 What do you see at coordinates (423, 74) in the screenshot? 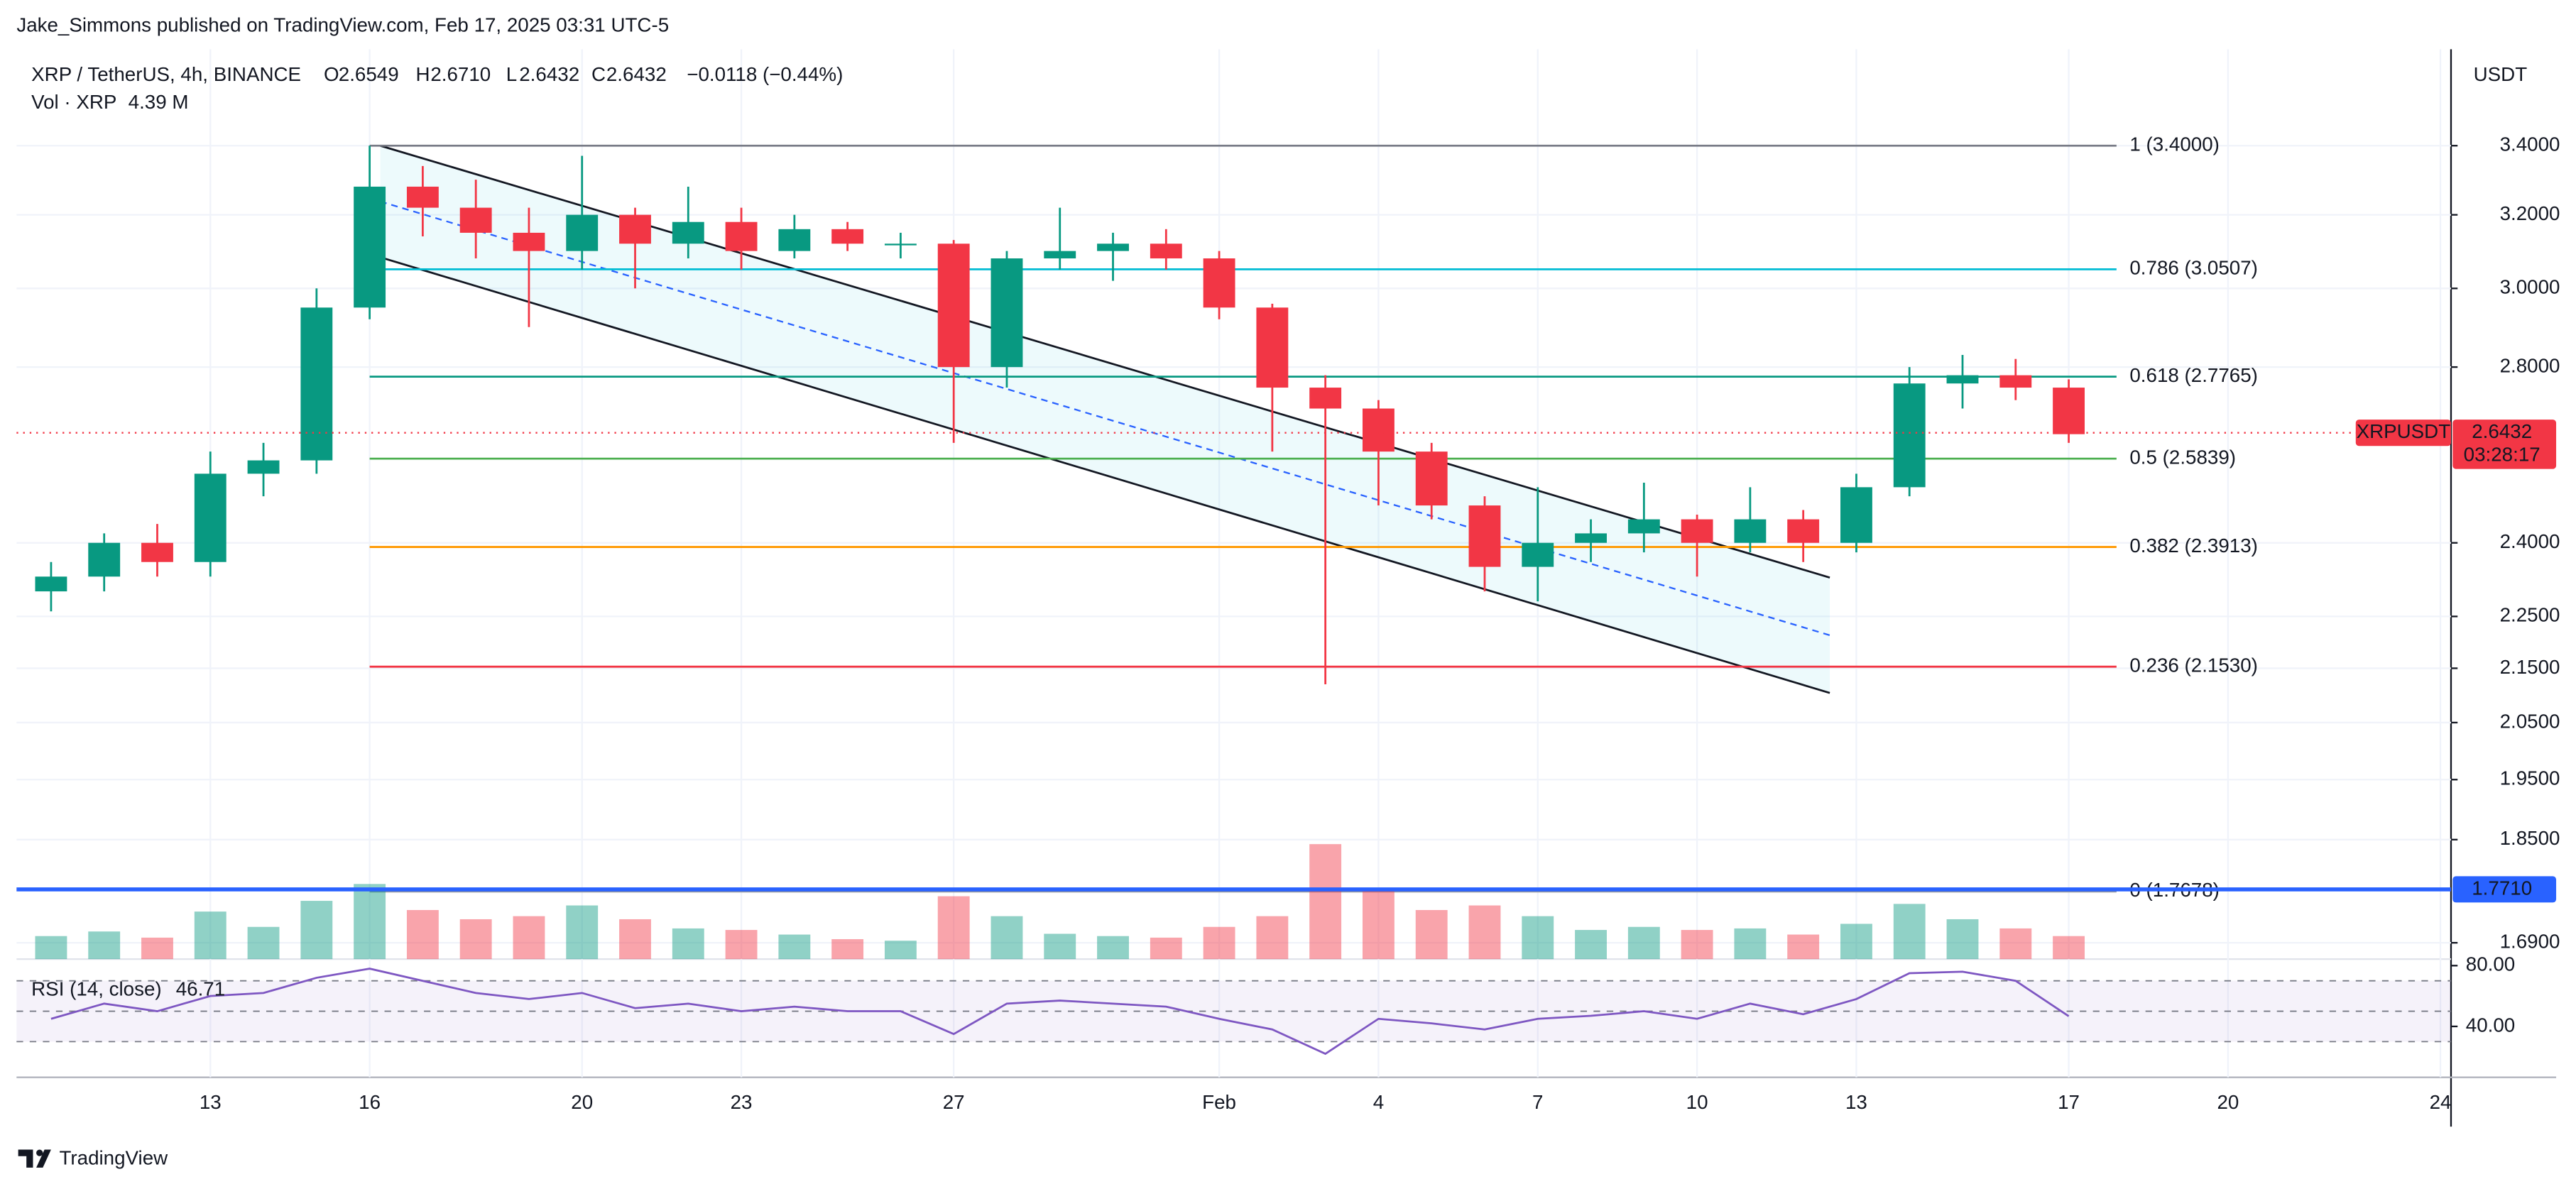
I see `ohlc-letter: H` at bounding box center [423, 74].